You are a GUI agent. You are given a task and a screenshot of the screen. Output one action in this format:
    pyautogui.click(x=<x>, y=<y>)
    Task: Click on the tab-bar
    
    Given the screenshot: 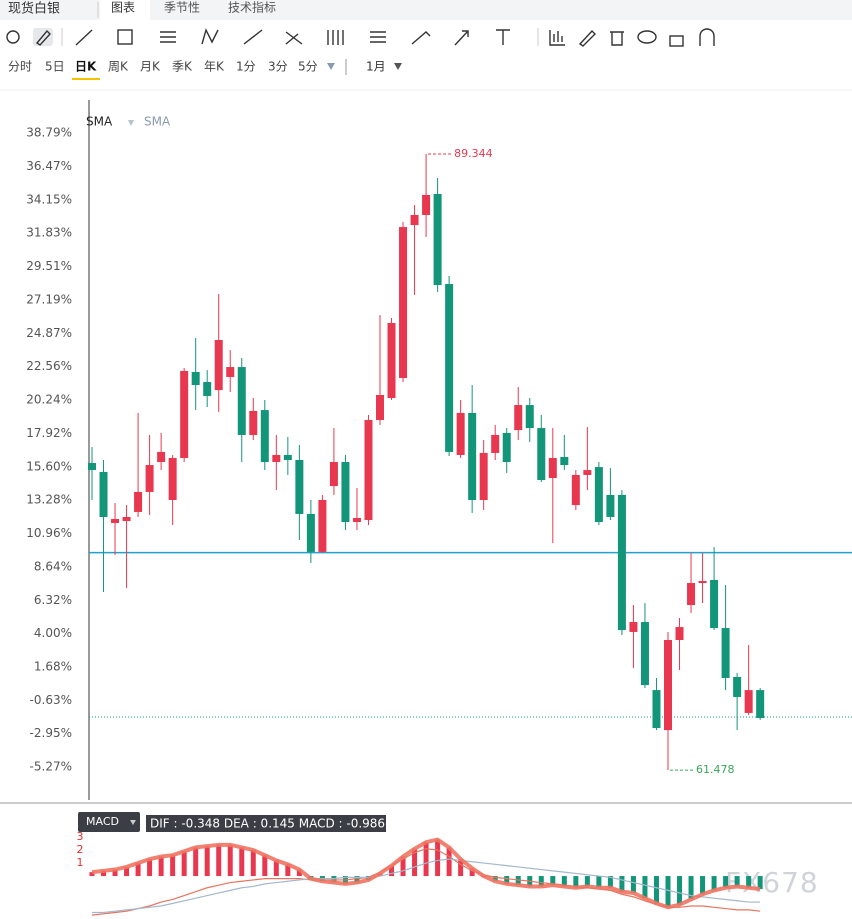 What is the action you would take?
    pyautogui.click(x=426, y=10)
    